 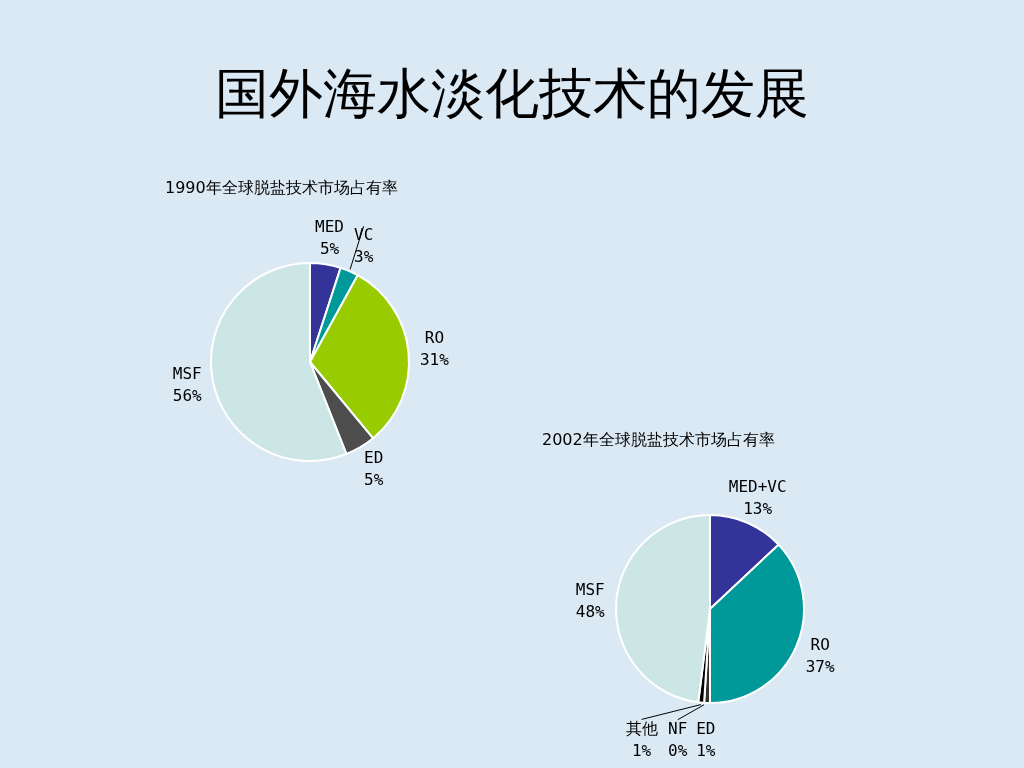 What do you see at coordinates (364, 257) in the screenshot?
I see `data-label: 3%` at bounding box center [364, 257].